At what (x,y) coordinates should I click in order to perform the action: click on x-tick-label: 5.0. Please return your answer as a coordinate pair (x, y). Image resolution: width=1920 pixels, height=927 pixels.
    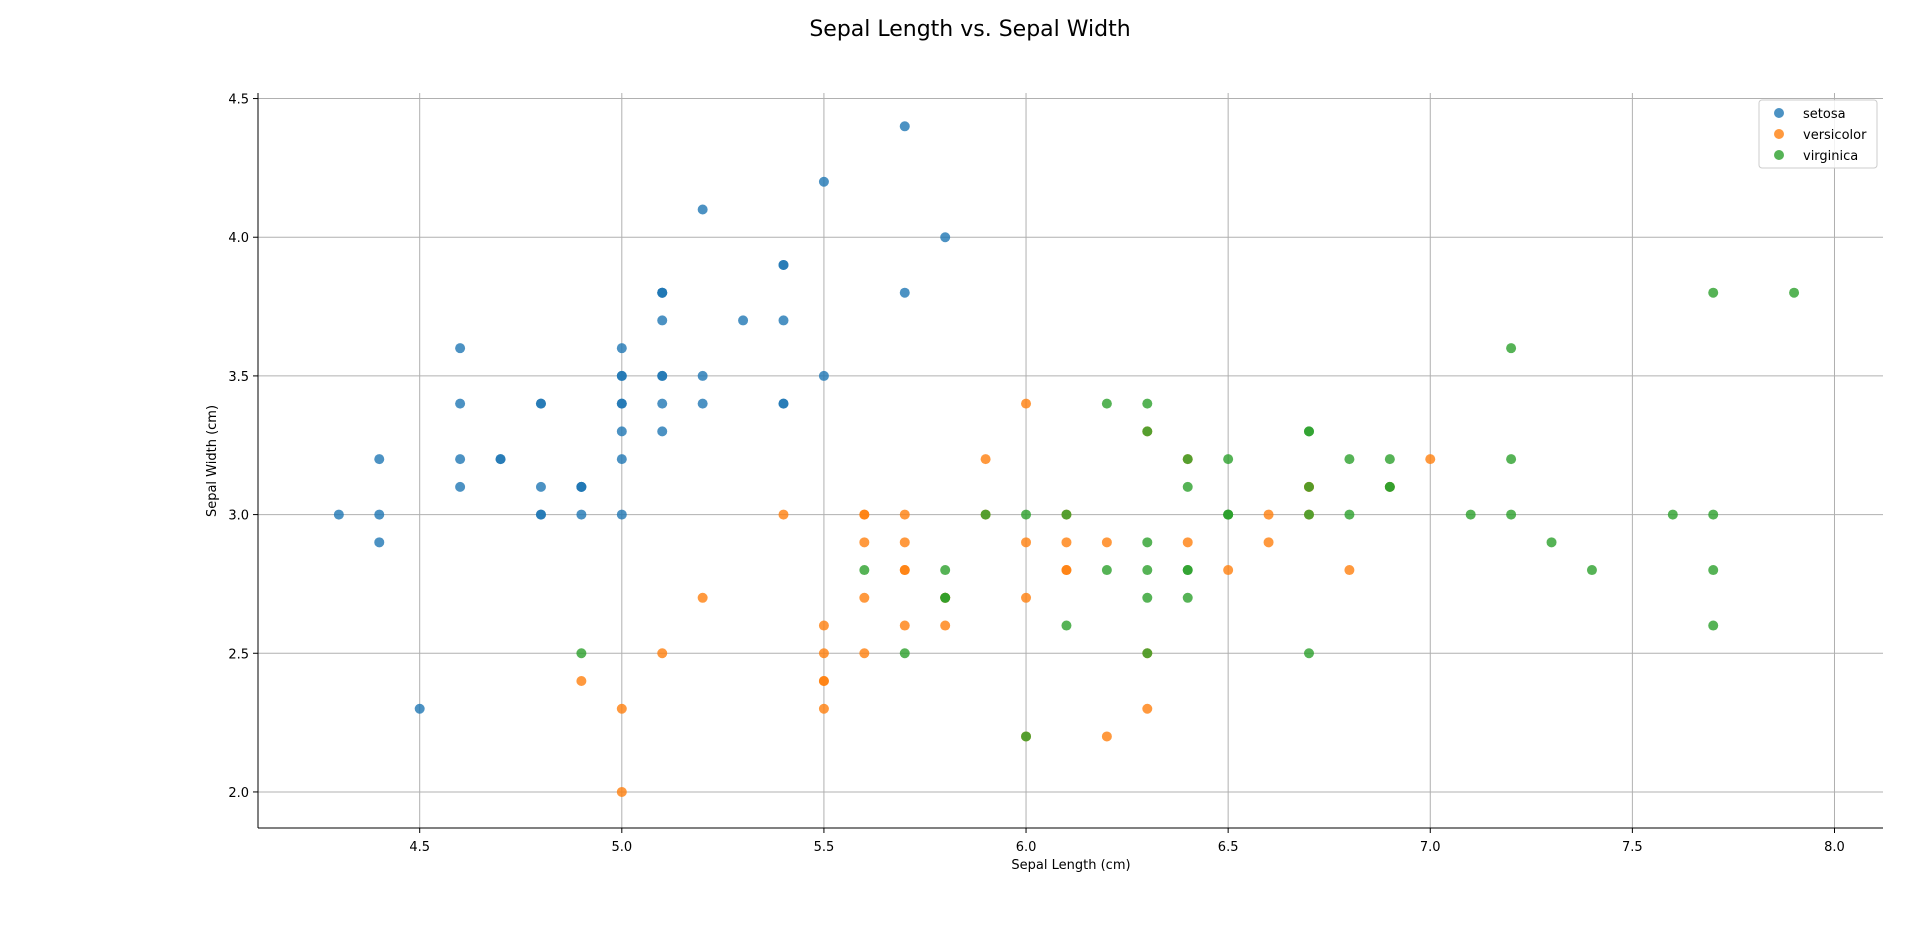
    Looking at the image, I should click on (621, 847).